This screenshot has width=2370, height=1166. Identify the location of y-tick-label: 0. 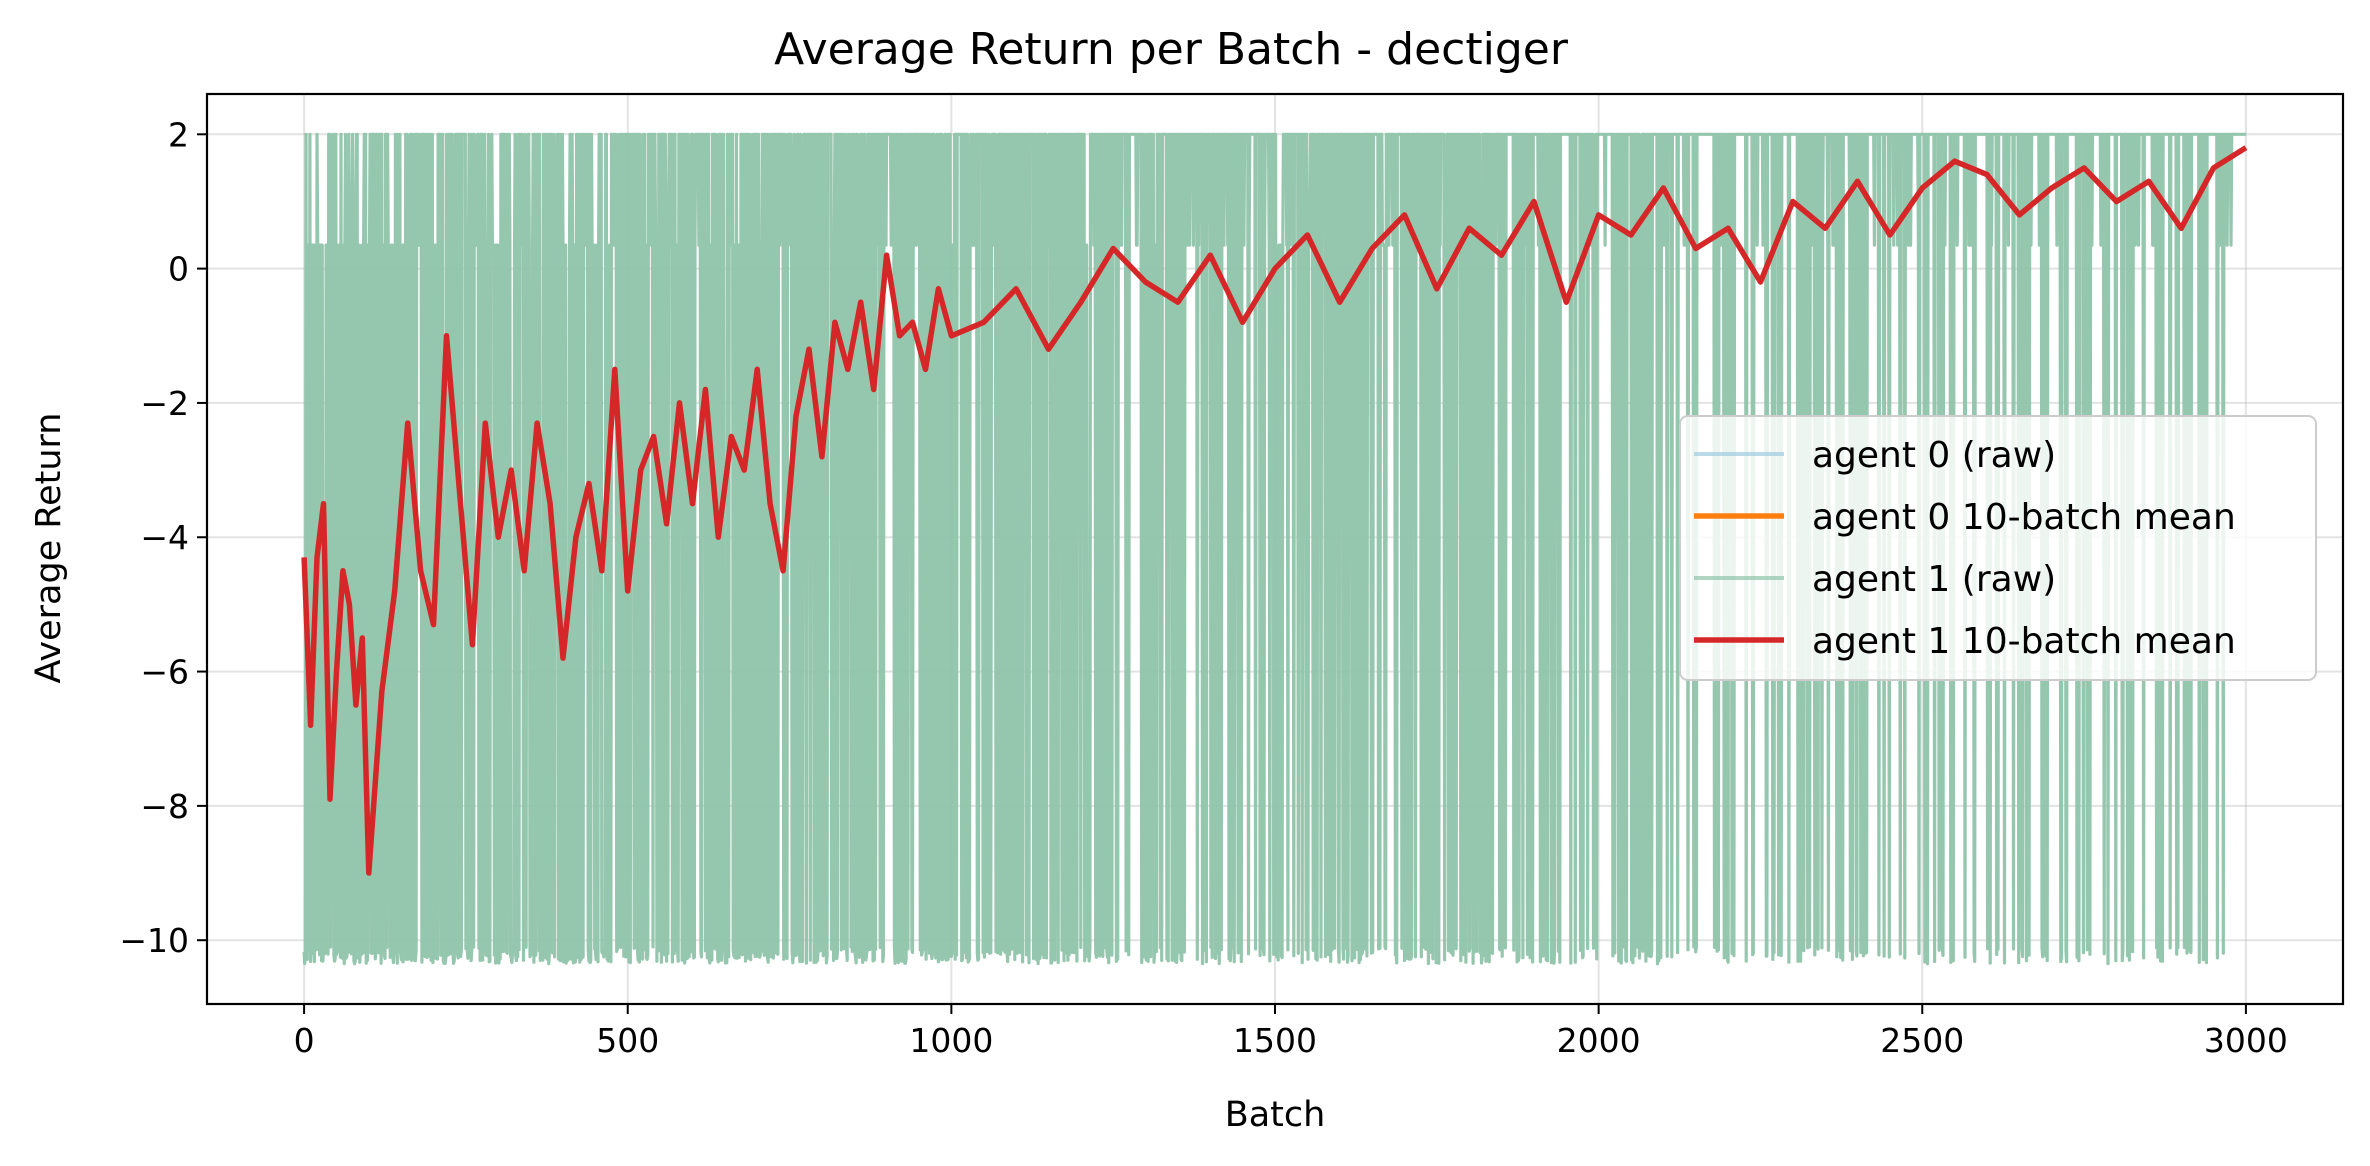
(178, 269).